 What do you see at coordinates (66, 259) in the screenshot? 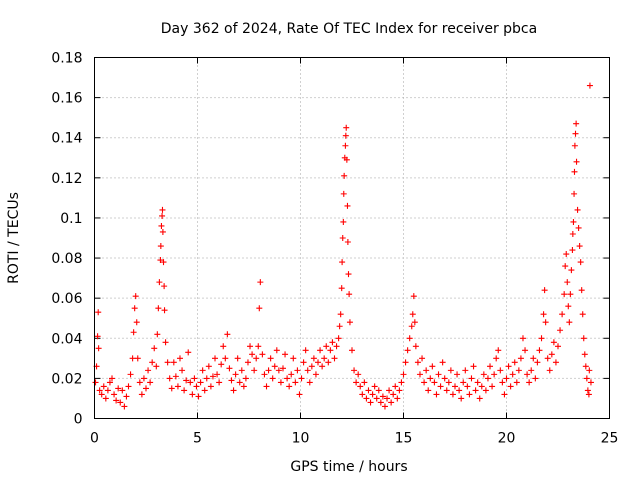
I see `y-tick-label: 0.08` at bounding box center [66, 259].